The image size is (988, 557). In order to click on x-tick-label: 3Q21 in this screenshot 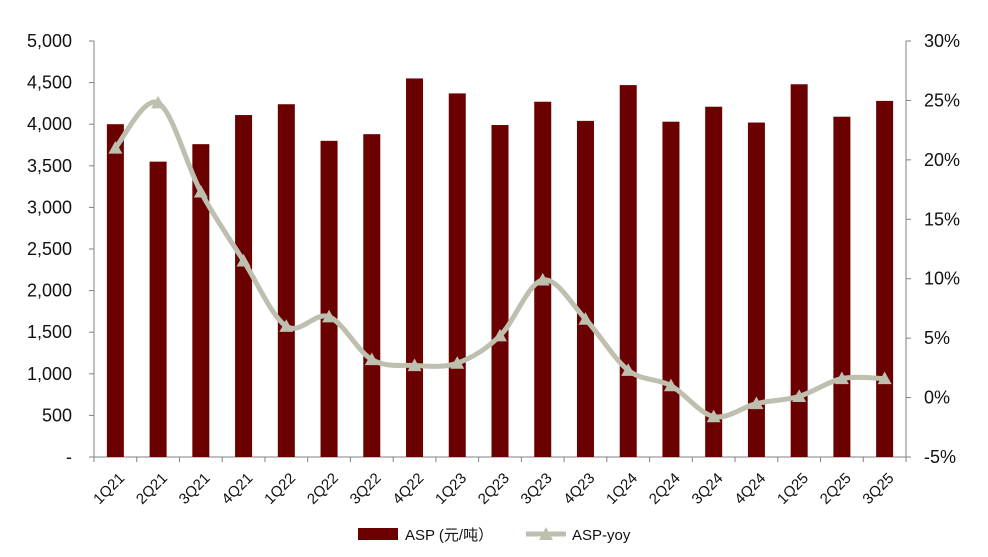, I will do `click(195, 489)`.